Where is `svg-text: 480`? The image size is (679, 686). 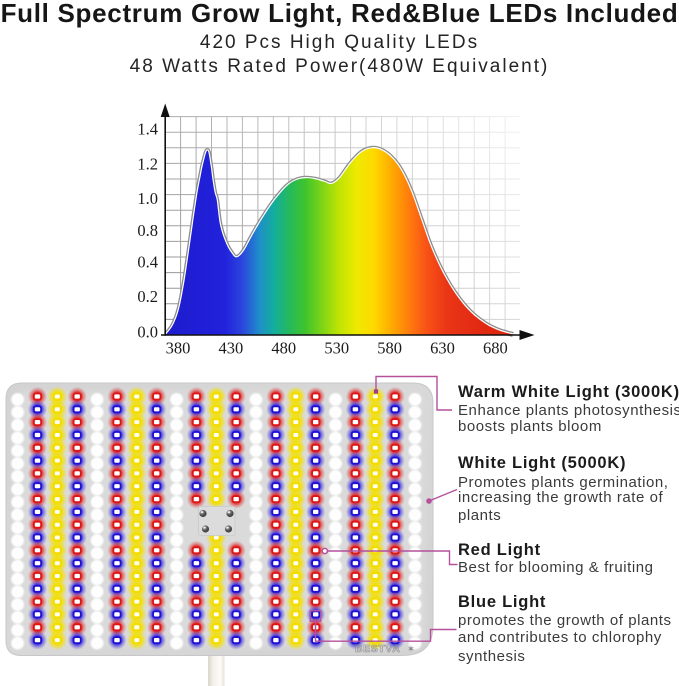
svg-text: 480 is located at coordinates (283, 348).